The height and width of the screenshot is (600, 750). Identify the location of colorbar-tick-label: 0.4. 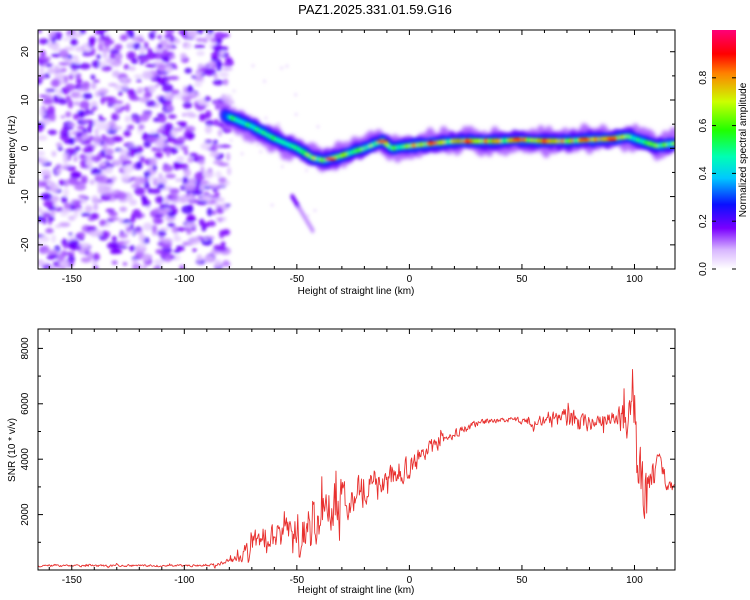
(703, 173).